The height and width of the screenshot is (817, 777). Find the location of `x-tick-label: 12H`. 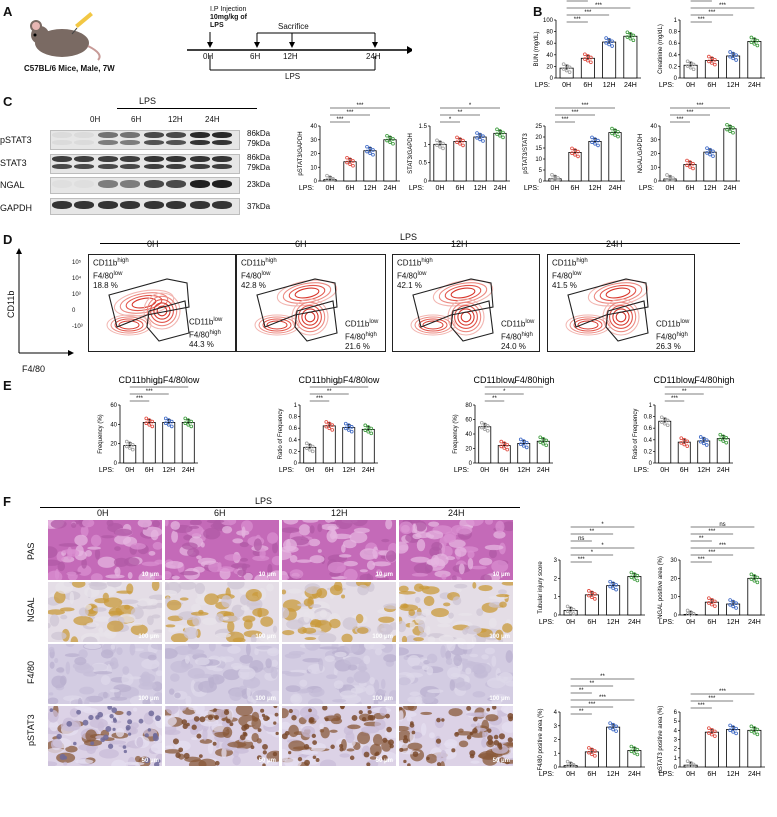

x-tick-label: 12H is located at coordinates (348, 470).